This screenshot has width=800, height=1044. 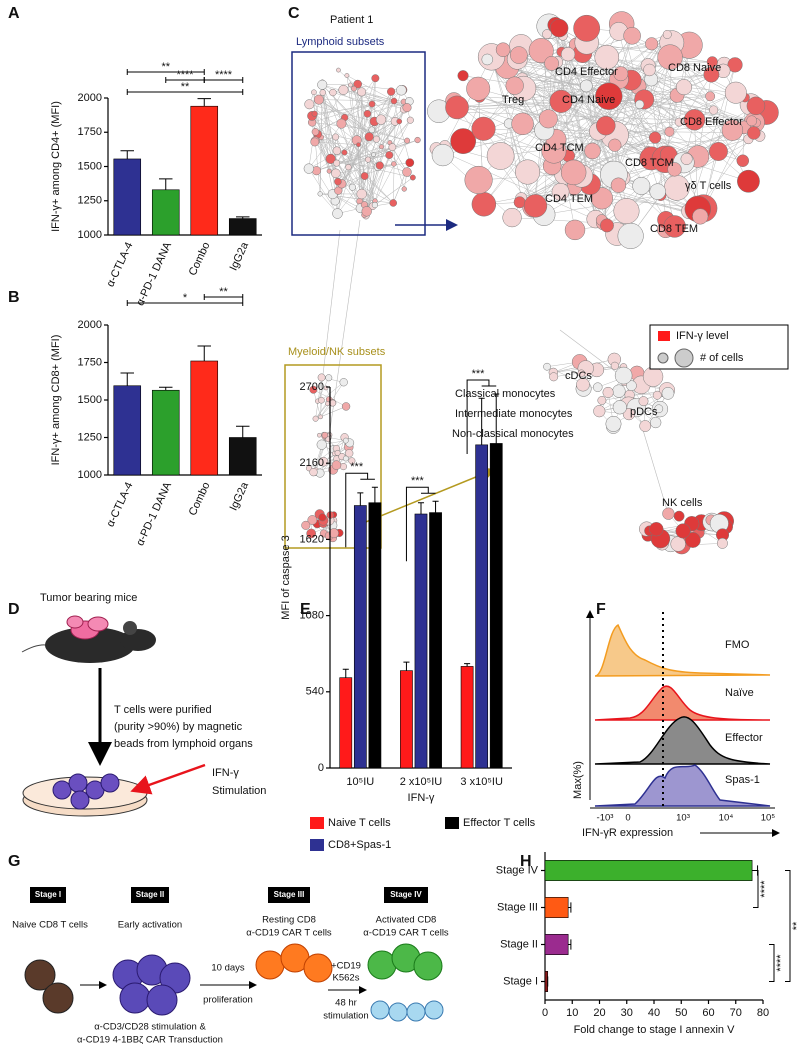 What do you see at coordinates (742, 780) in the screenshot?
I see `track-label: Spas-1` at bounding box center [742, 780].